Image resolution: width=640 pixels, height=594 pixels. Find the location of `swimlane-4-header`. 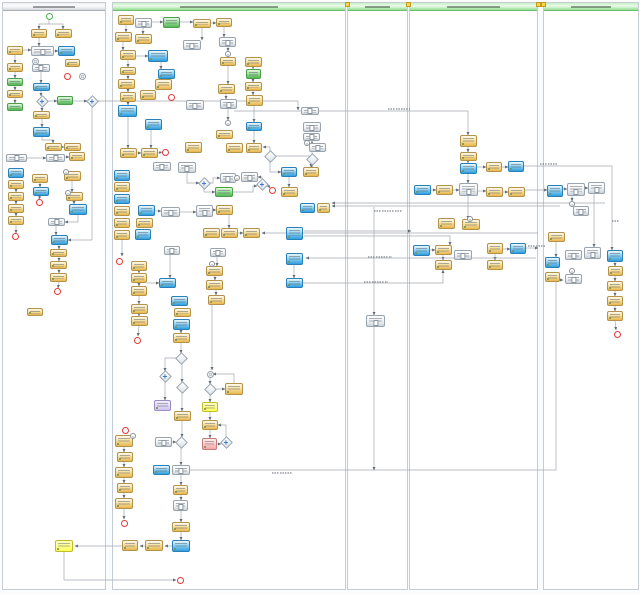

swimlane-4-header is located at coordinates (473, 7).